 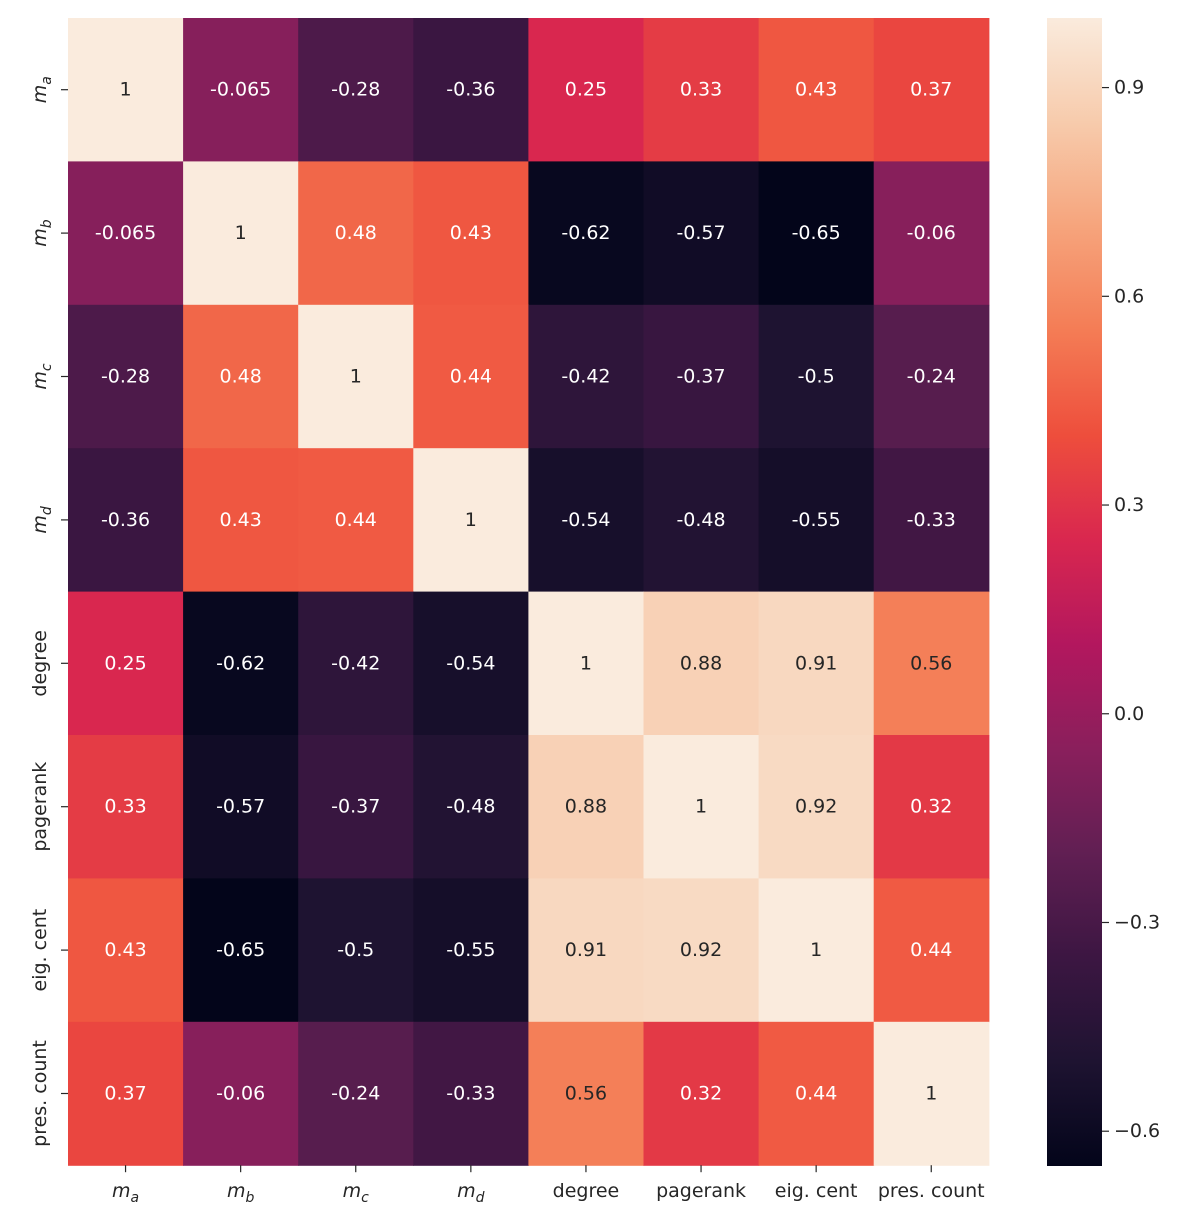 I want to click on cell-value-label: -0.48, so click(x=700, y=520).